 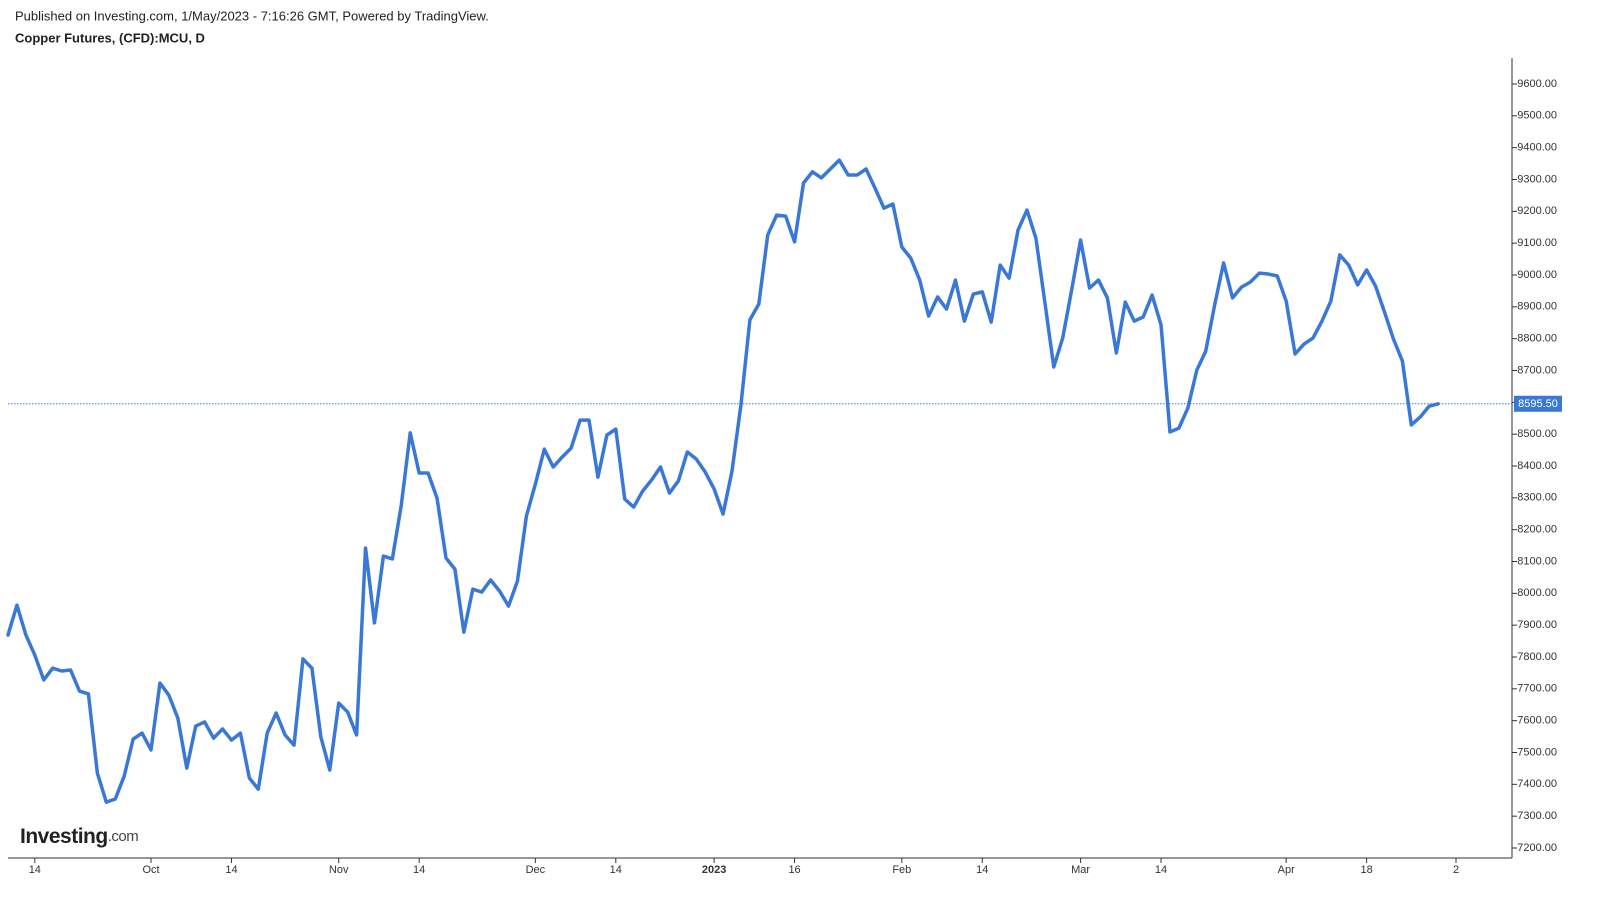 I want to click on x-tick-label: Feb, so click(x=901, y=870).